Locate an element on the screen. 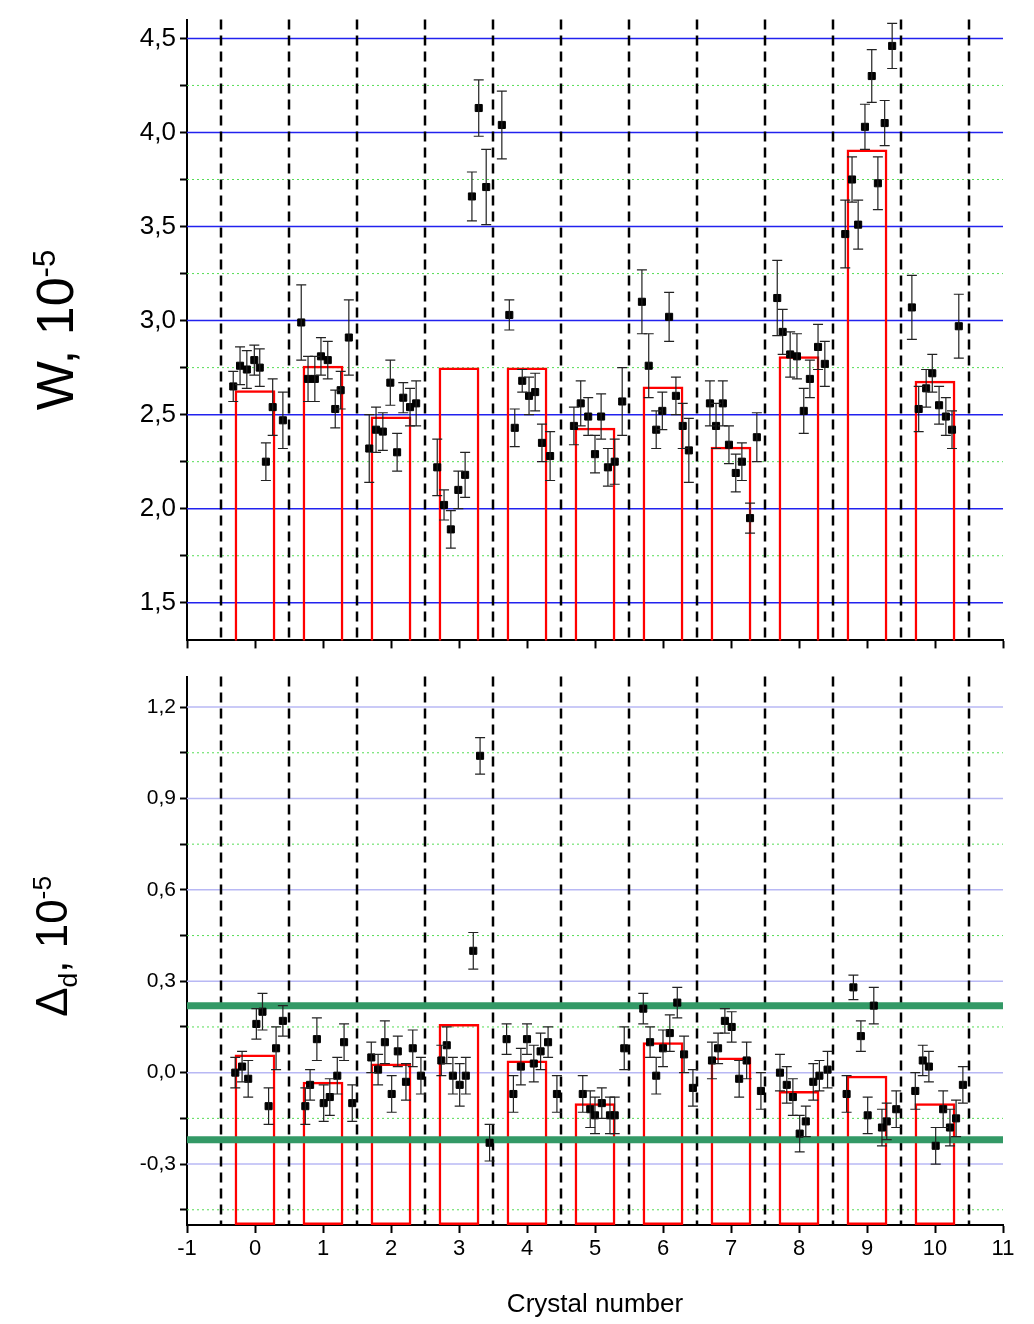  y-tick-label: 1,2 is located at coordinates (161, 705).